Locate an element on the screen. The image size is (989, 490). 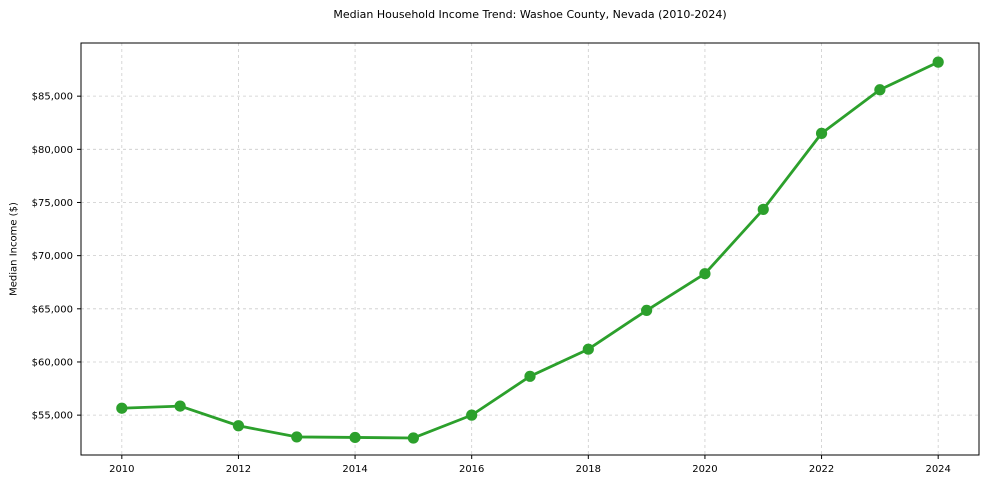
x-tick-label: 2018 is located at coordinates (588, 469).